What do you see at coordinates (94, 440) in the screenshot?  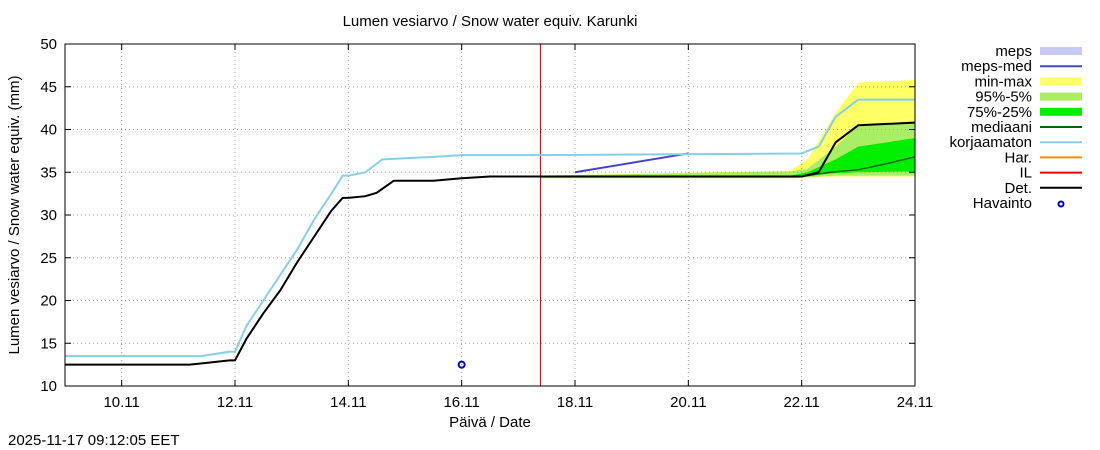 I see `footer-timestamp: 2025-11-17 09:12:05 EET` at bounding box center [94, 440].